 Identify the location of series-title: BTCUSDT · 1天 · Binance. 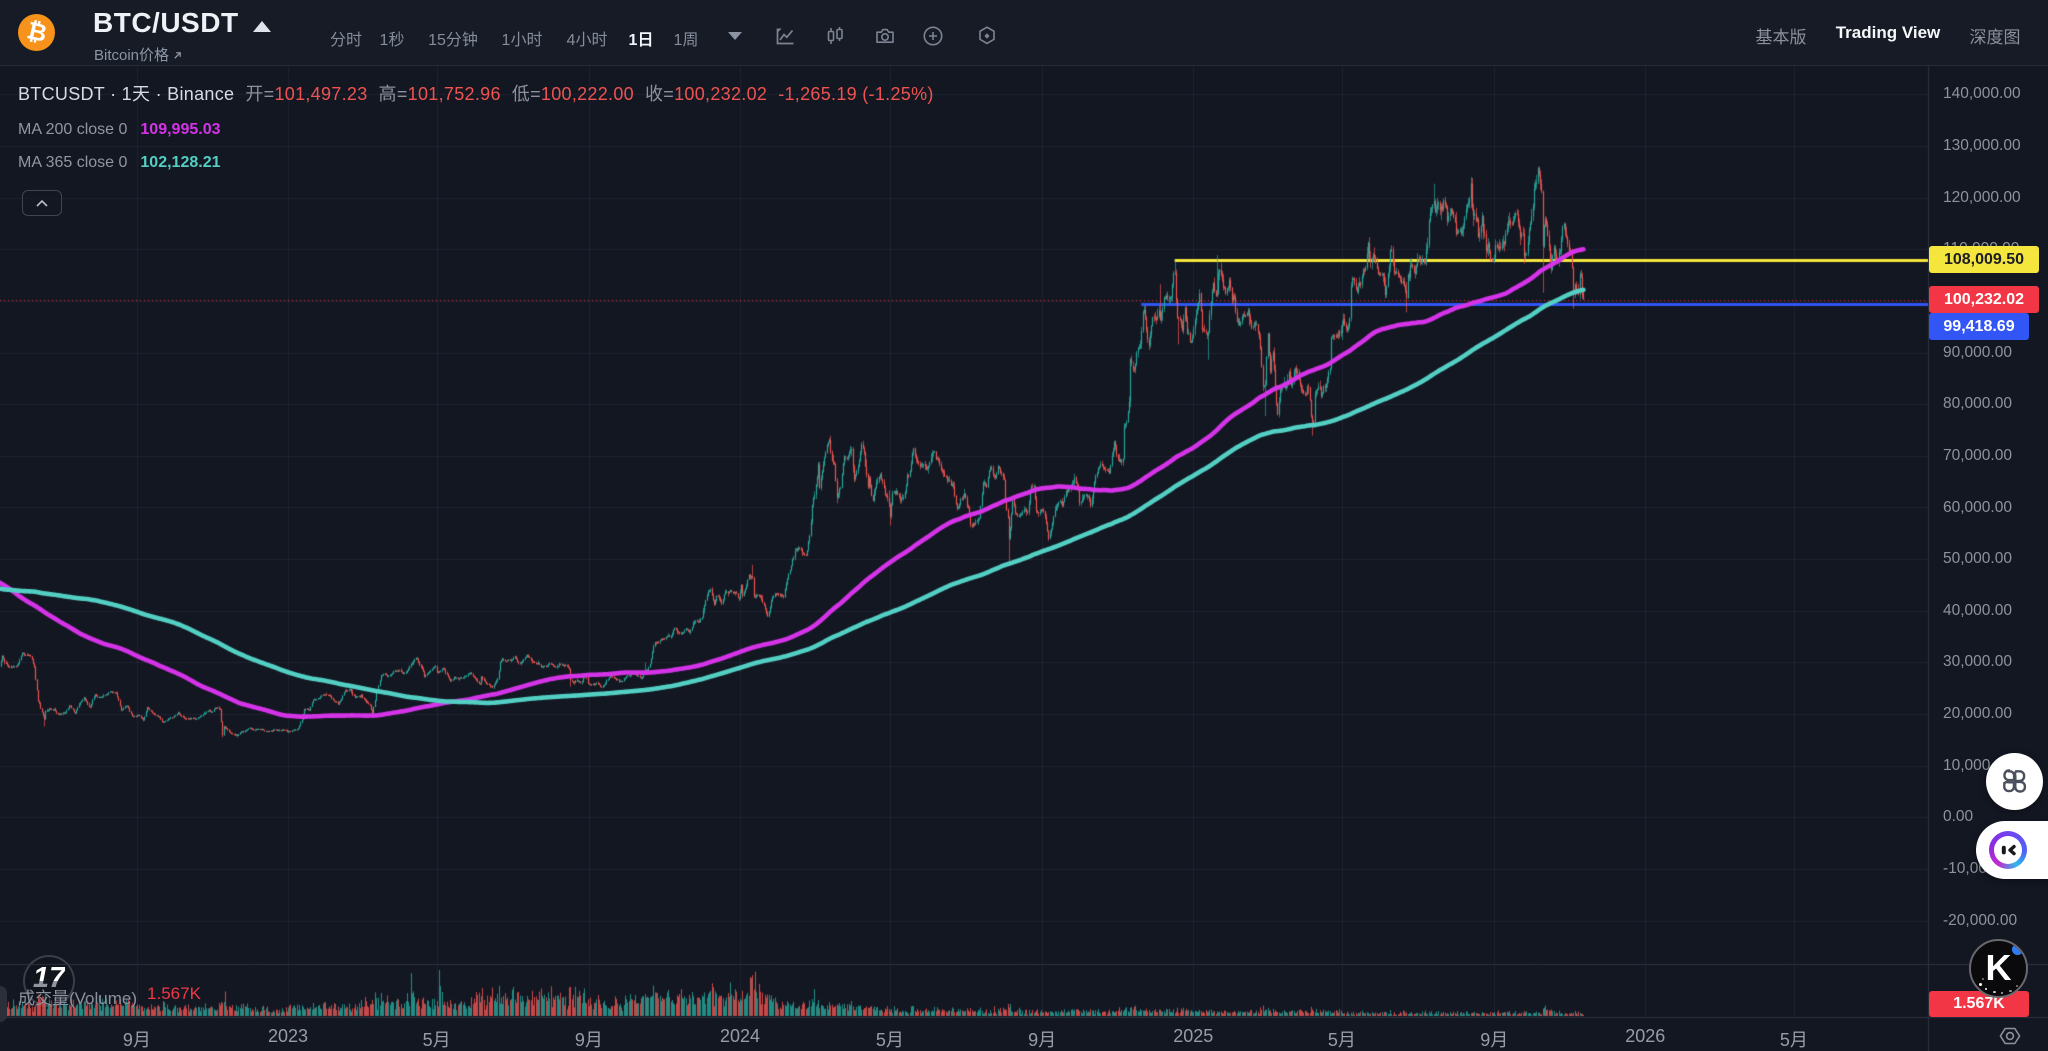
(126, 94).